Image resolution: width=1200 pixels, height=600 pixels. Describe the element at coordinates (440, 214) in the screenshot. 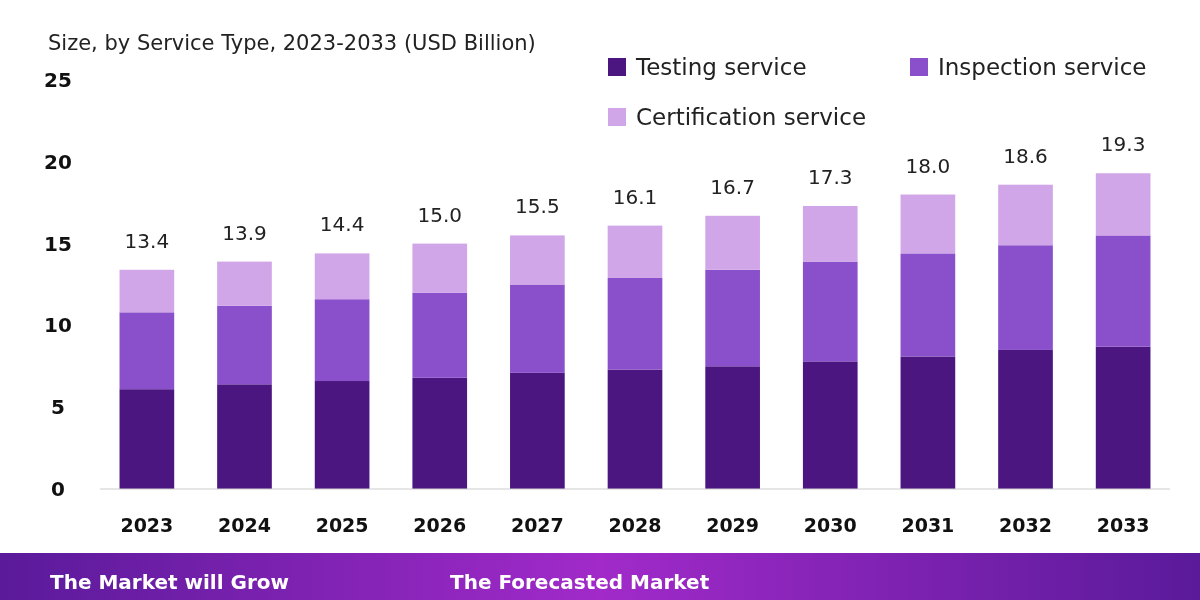

I see `total-label: 15.0` at that location.